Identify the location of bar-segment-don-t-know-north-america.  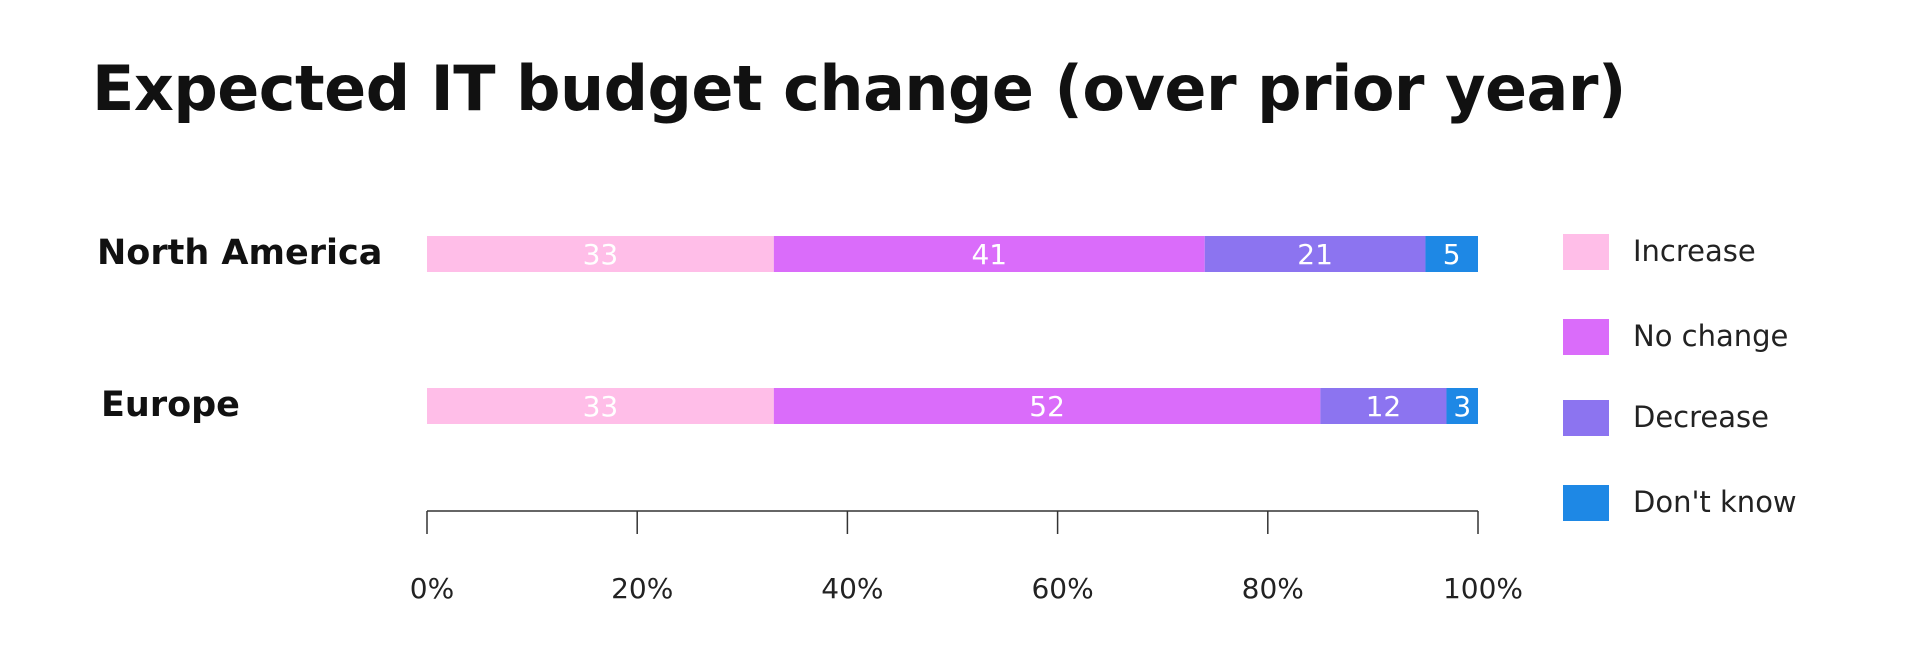
(1451, 254).